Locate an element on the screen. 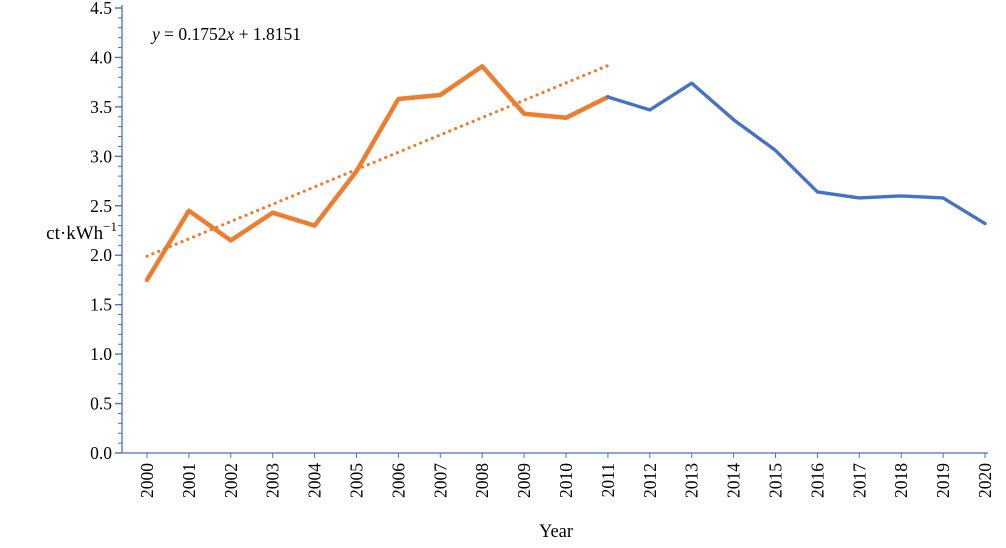 This screenshot has width=1006, height=548. x-tick-label: 2012 is located at coordinates (650, 480).